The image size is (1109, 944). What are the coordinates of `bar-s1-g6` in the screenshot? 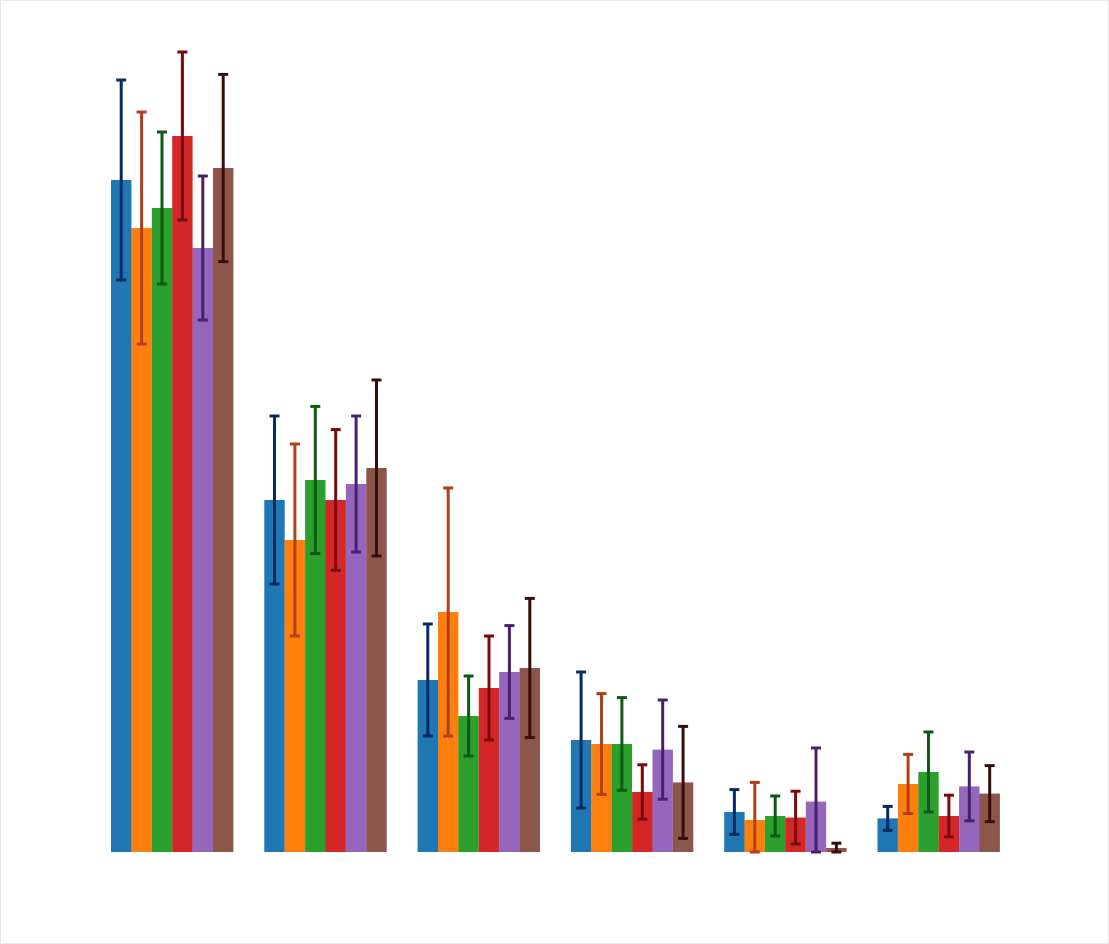 It's located at (887, 835).